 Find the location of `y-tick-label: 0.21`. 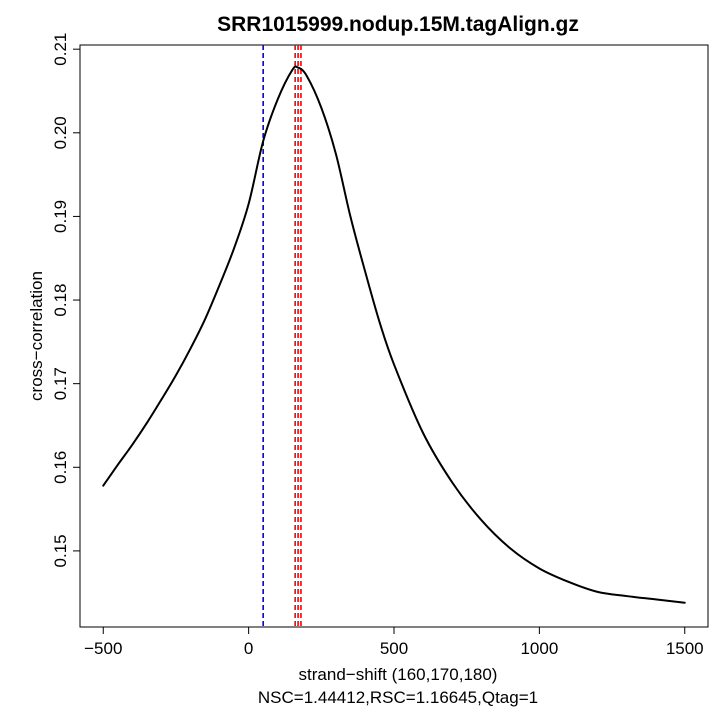

y-tick-label: 0.21 is located at coordinates (60, 49).